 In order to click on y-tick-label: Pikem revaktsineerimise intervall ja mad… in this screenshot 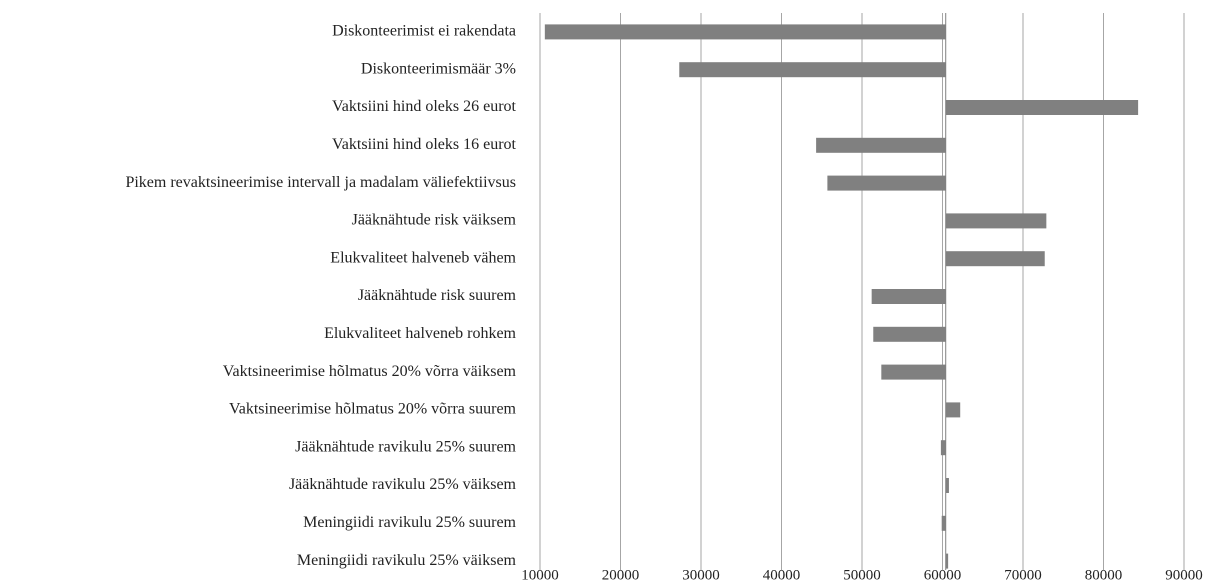, I will do `click(320, 182)`.